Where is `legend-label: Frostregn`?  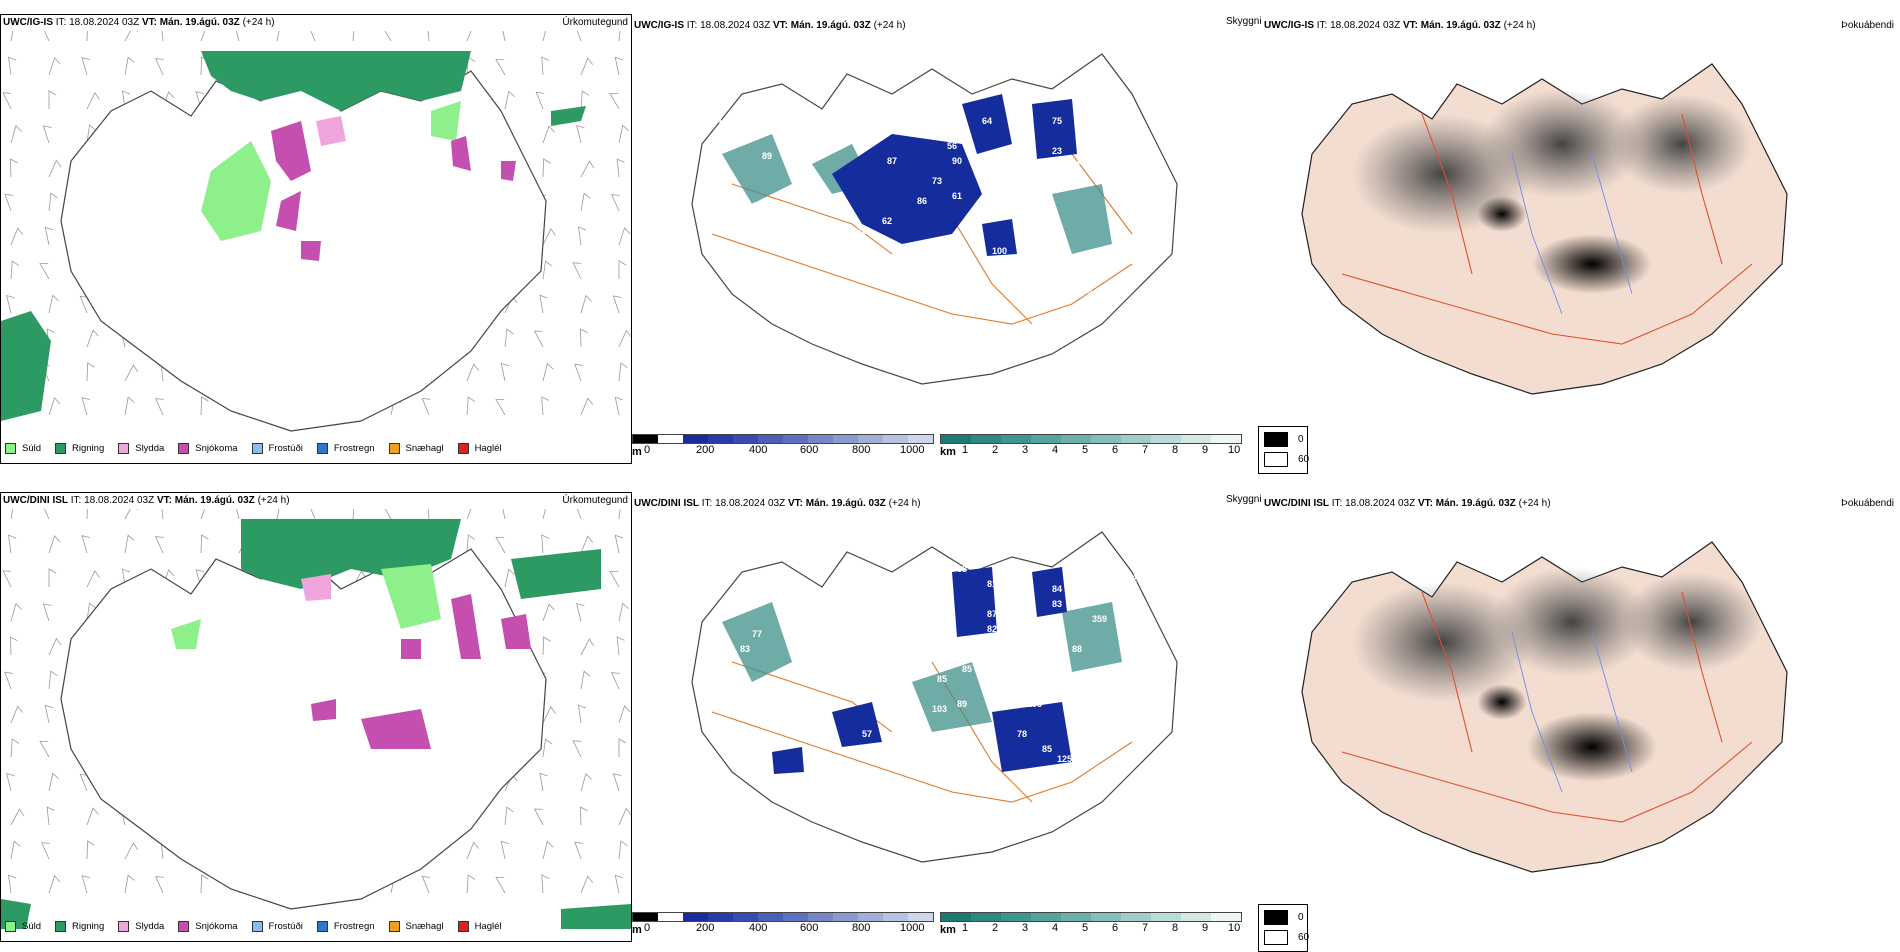
legend-label: Frostregn is located at coordinates (354, 926).